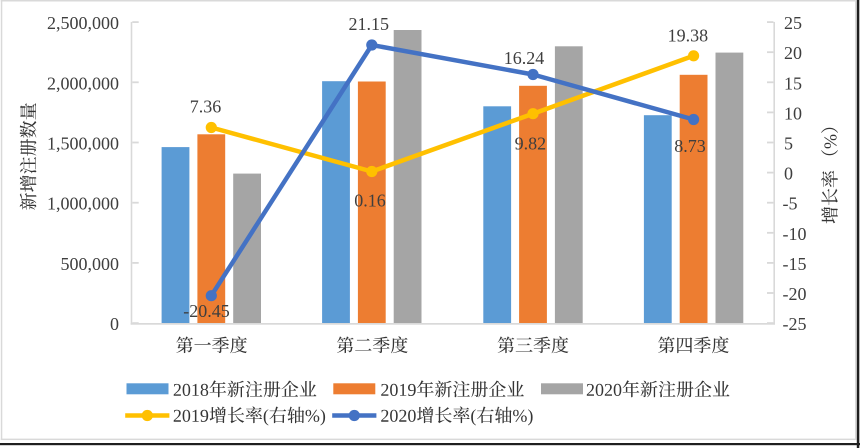 The image size is (860, 448). I want to click on svg-text: 15, so click(793, 83).